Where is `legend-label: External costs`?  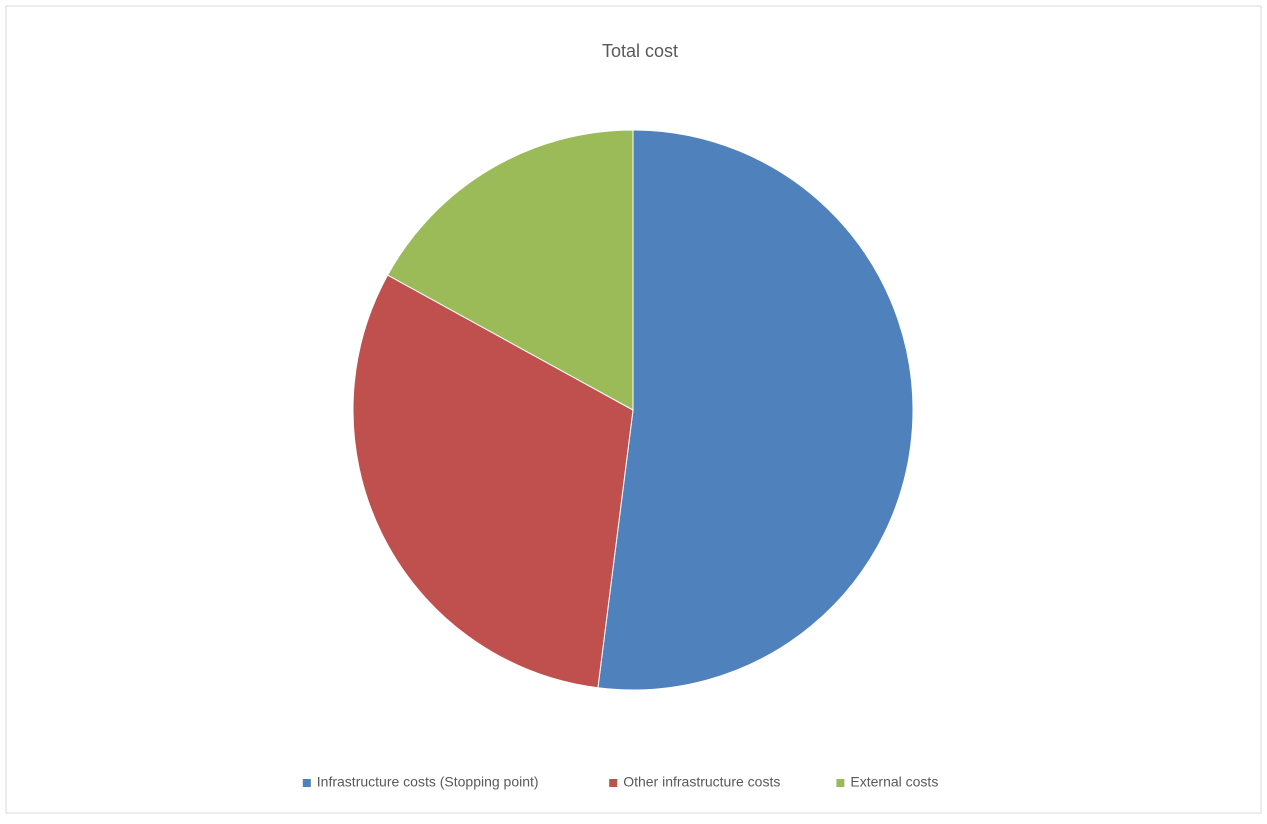
legend-label: External costs is located at coordinates (894, 782).